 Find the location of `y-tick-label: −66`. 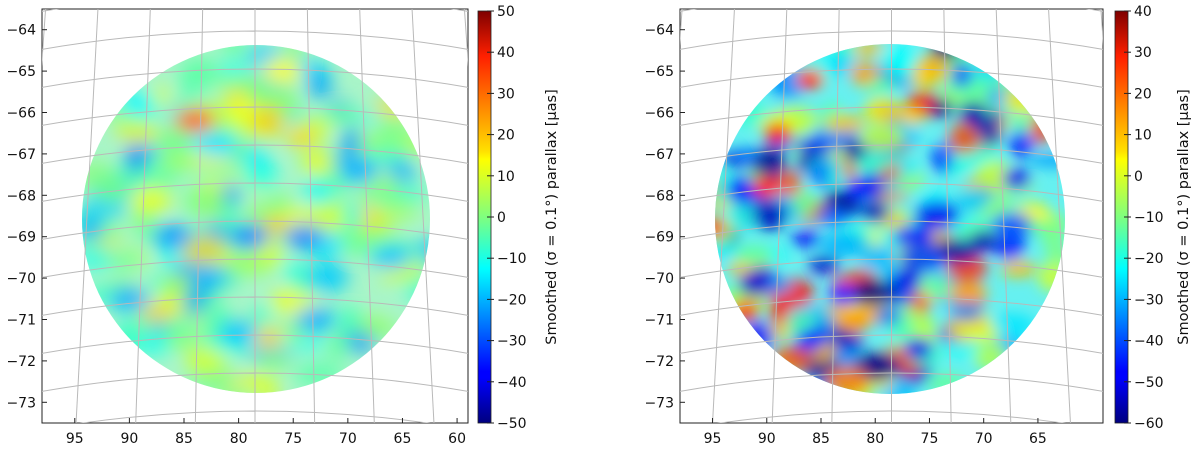

y-tick-label: −66 is located at coordinates (659, 114).